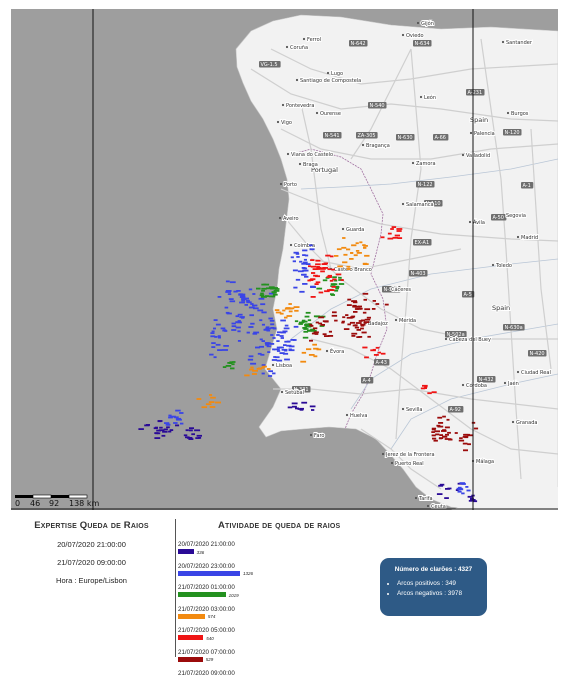 This screenshot has width=571, height=692. Describe the element at coordinates (378, 324) in the screenshot. I see `place-label-badajoz: Badajoz` at that location.